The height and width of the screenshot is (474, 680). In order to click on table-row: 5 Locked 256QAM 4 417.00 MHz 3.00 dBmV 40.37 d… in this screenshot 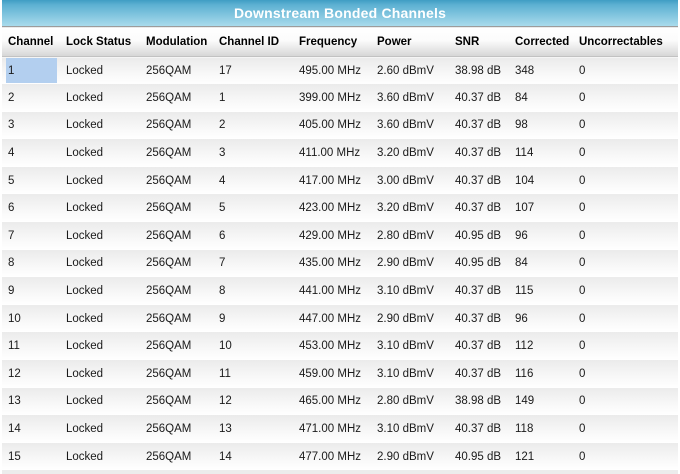, I will do `click(340, 180)`.